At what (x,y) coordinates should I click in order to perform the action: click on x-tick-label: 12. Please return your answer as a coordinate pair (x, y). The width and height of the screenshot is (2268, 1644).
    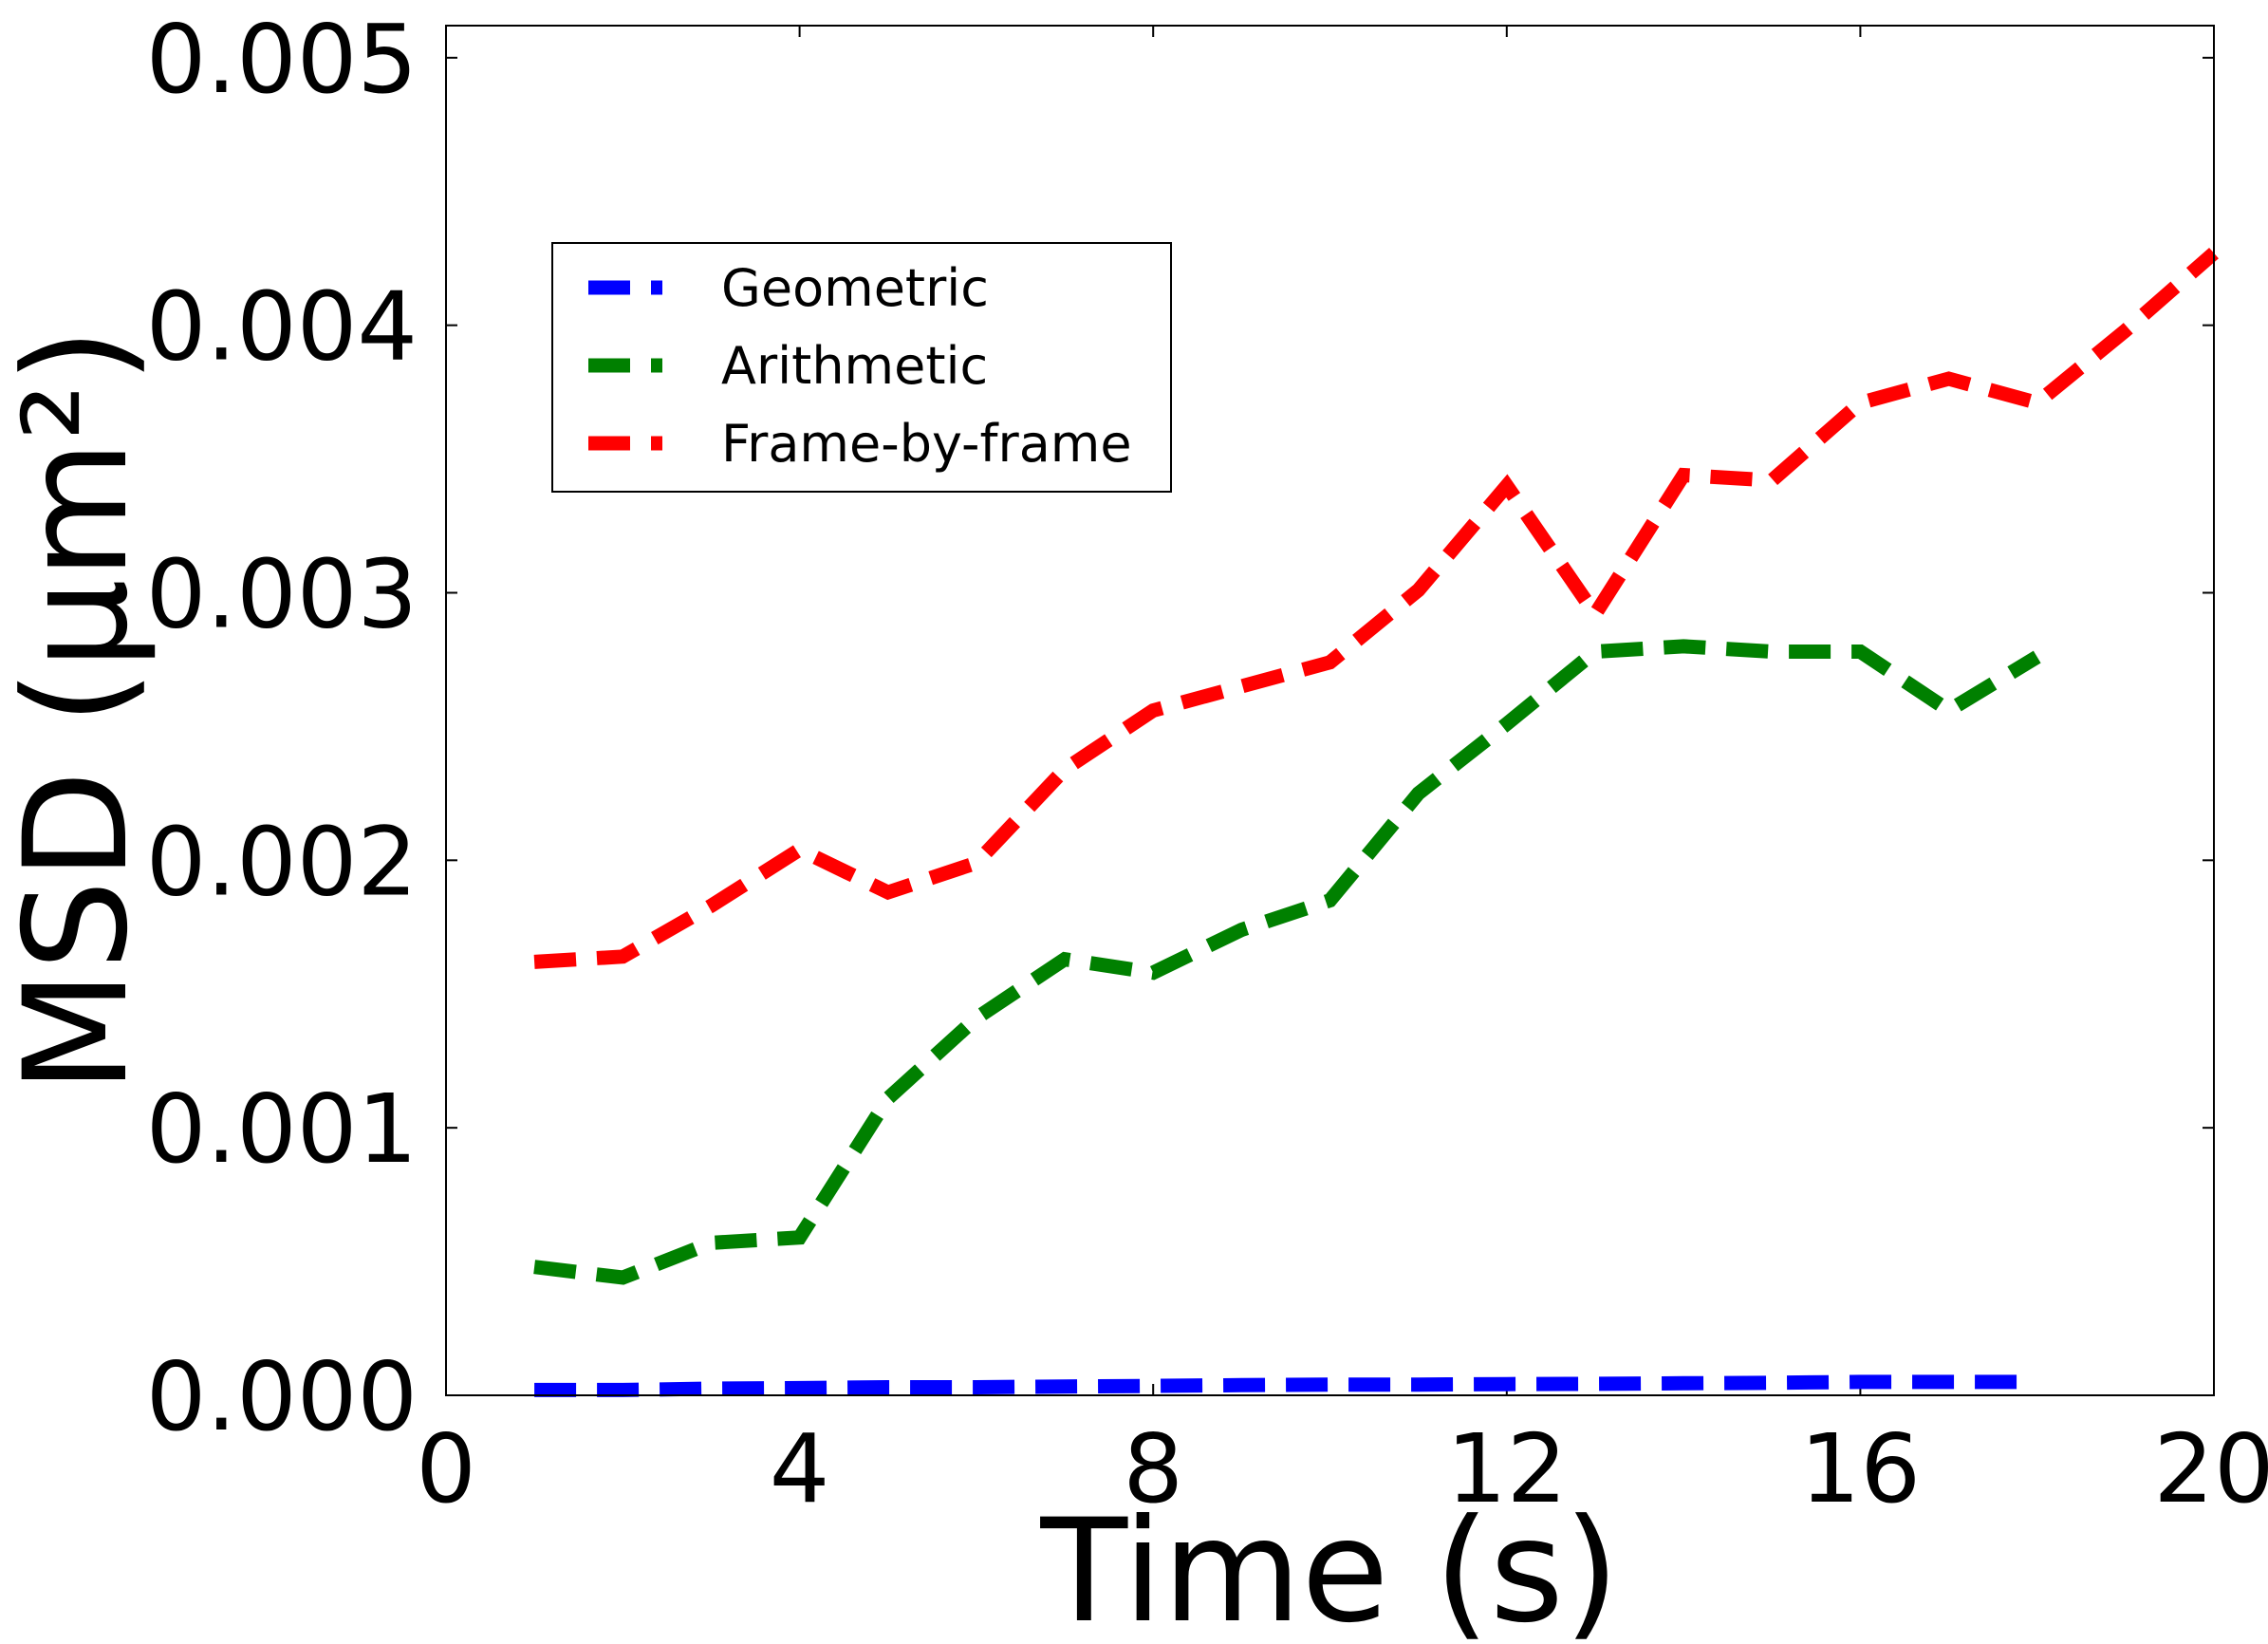
    Looking at the image, I should click on (1507, 1468).